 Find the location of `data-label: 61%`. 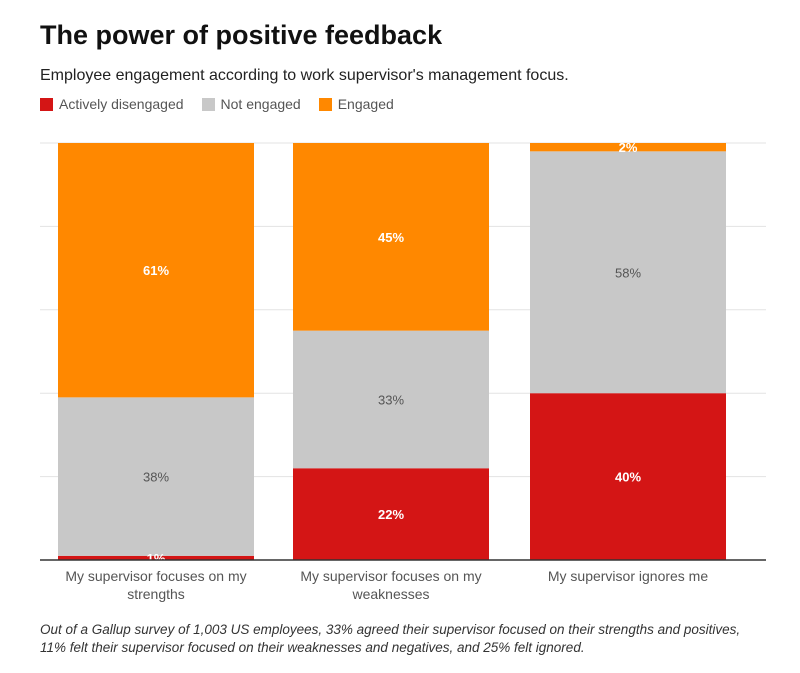

data-label: 61% is located at coordinates (156, 270).